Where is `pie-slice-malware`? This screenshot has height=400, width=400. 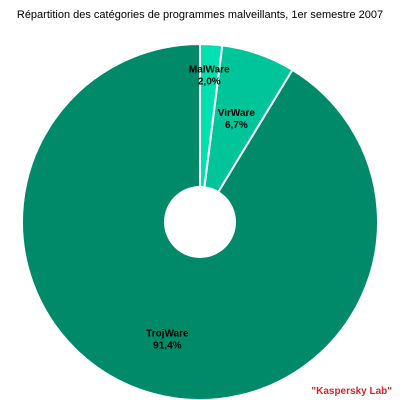 pie-slice-malware is located at coordinates (211, 132).